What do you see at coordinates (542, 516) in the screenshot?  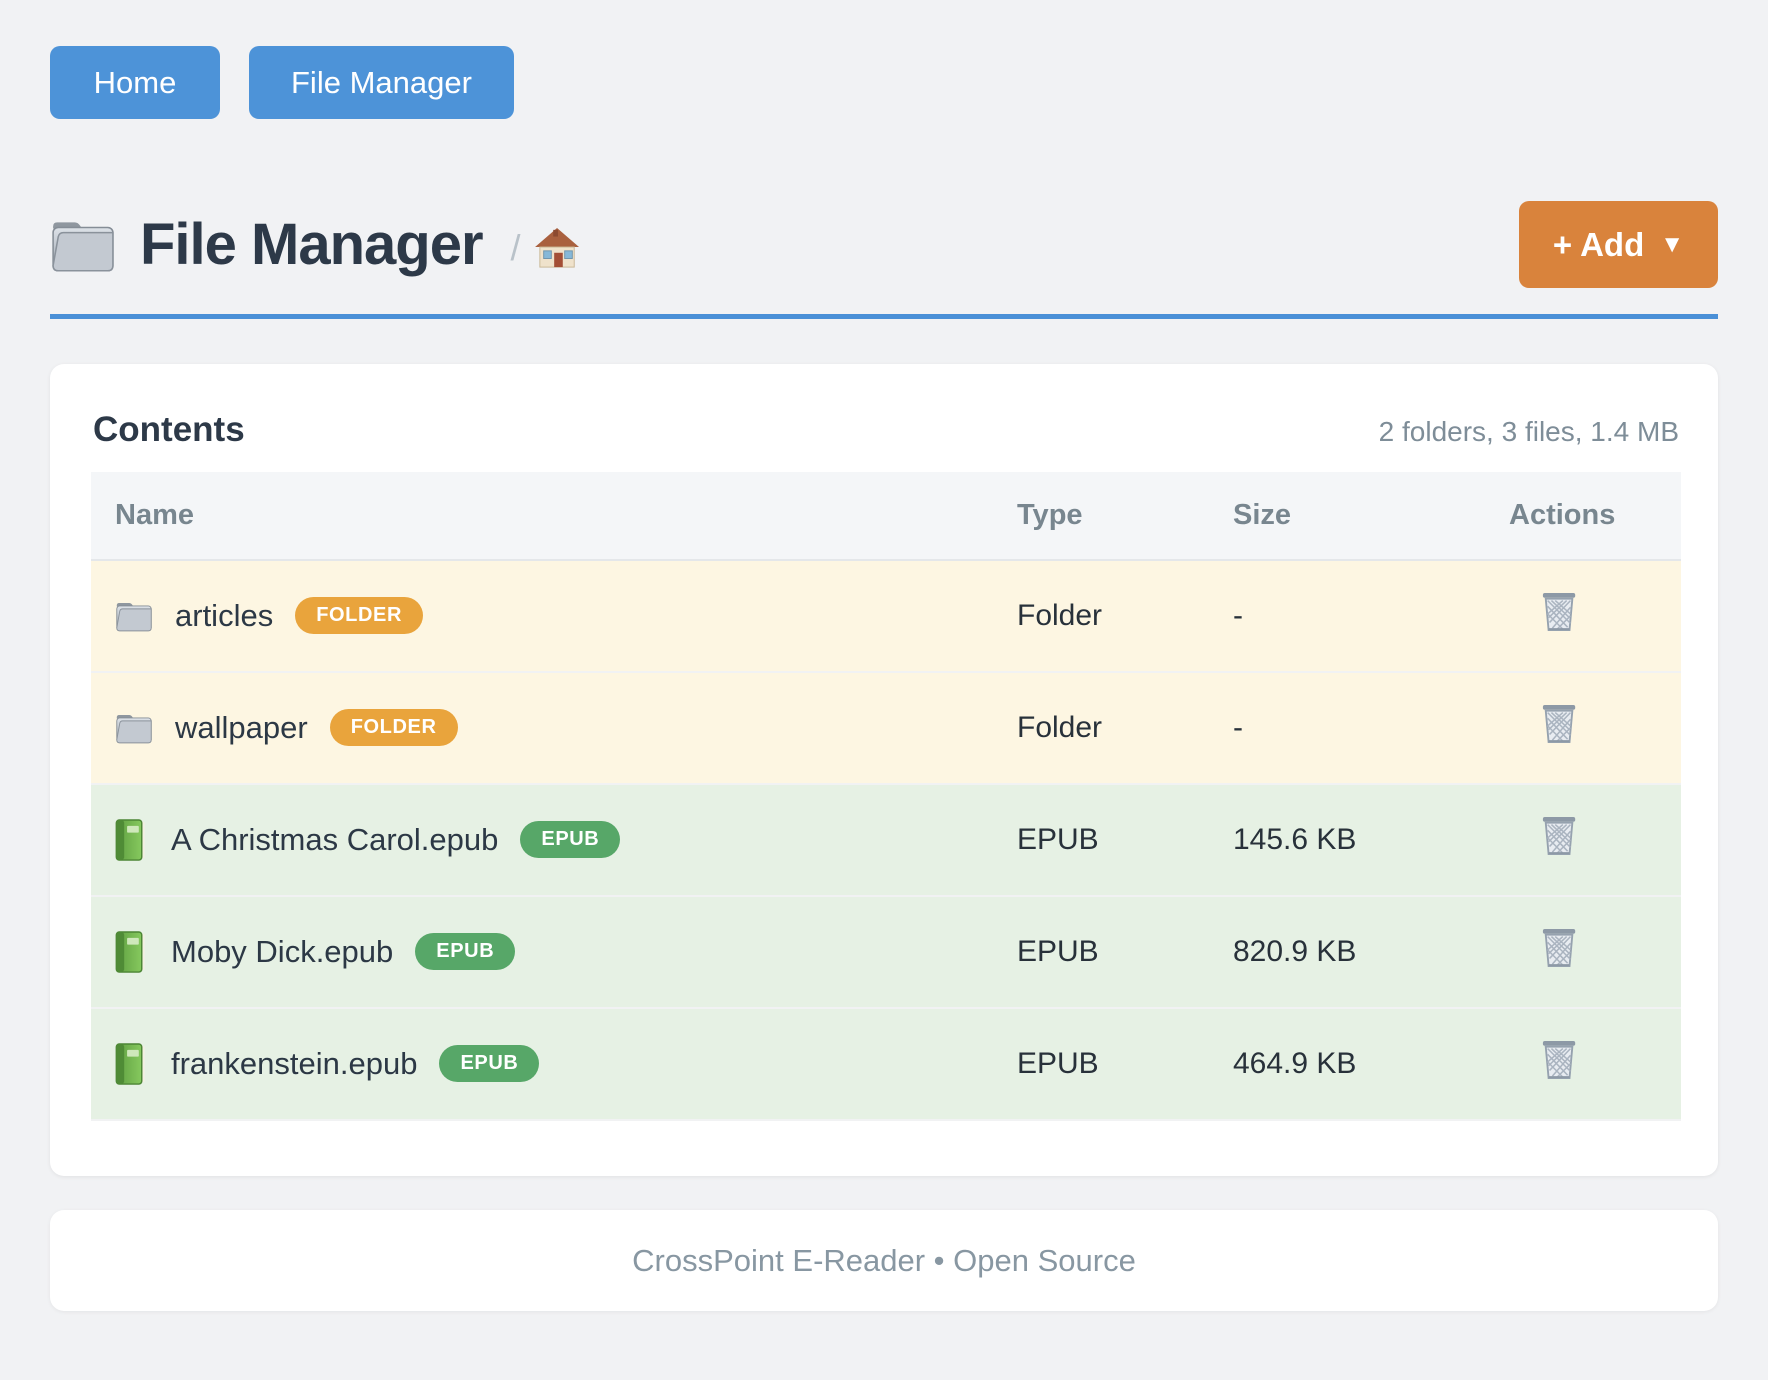 I see `column-header-name: Name` at bounding box center [542, 516].